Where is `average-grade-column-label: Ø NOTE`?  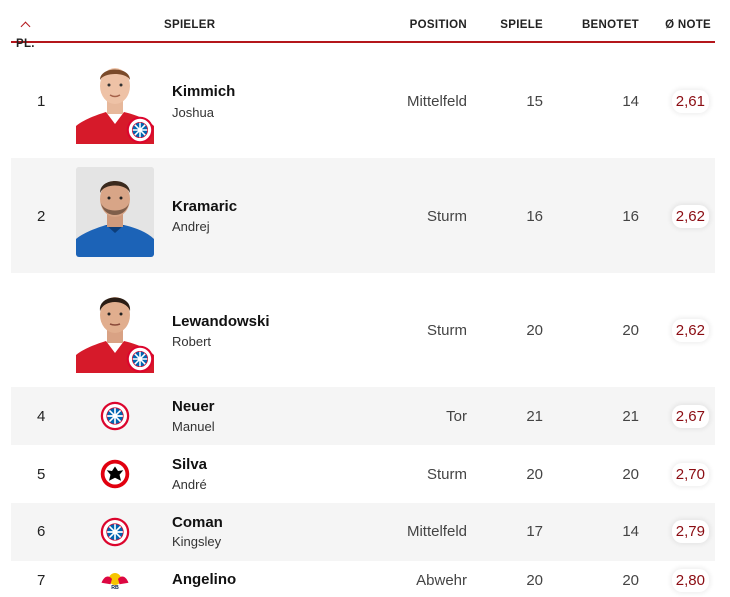
average-grade-column-label: Ø NOTE is located at coordinates (688, 25).